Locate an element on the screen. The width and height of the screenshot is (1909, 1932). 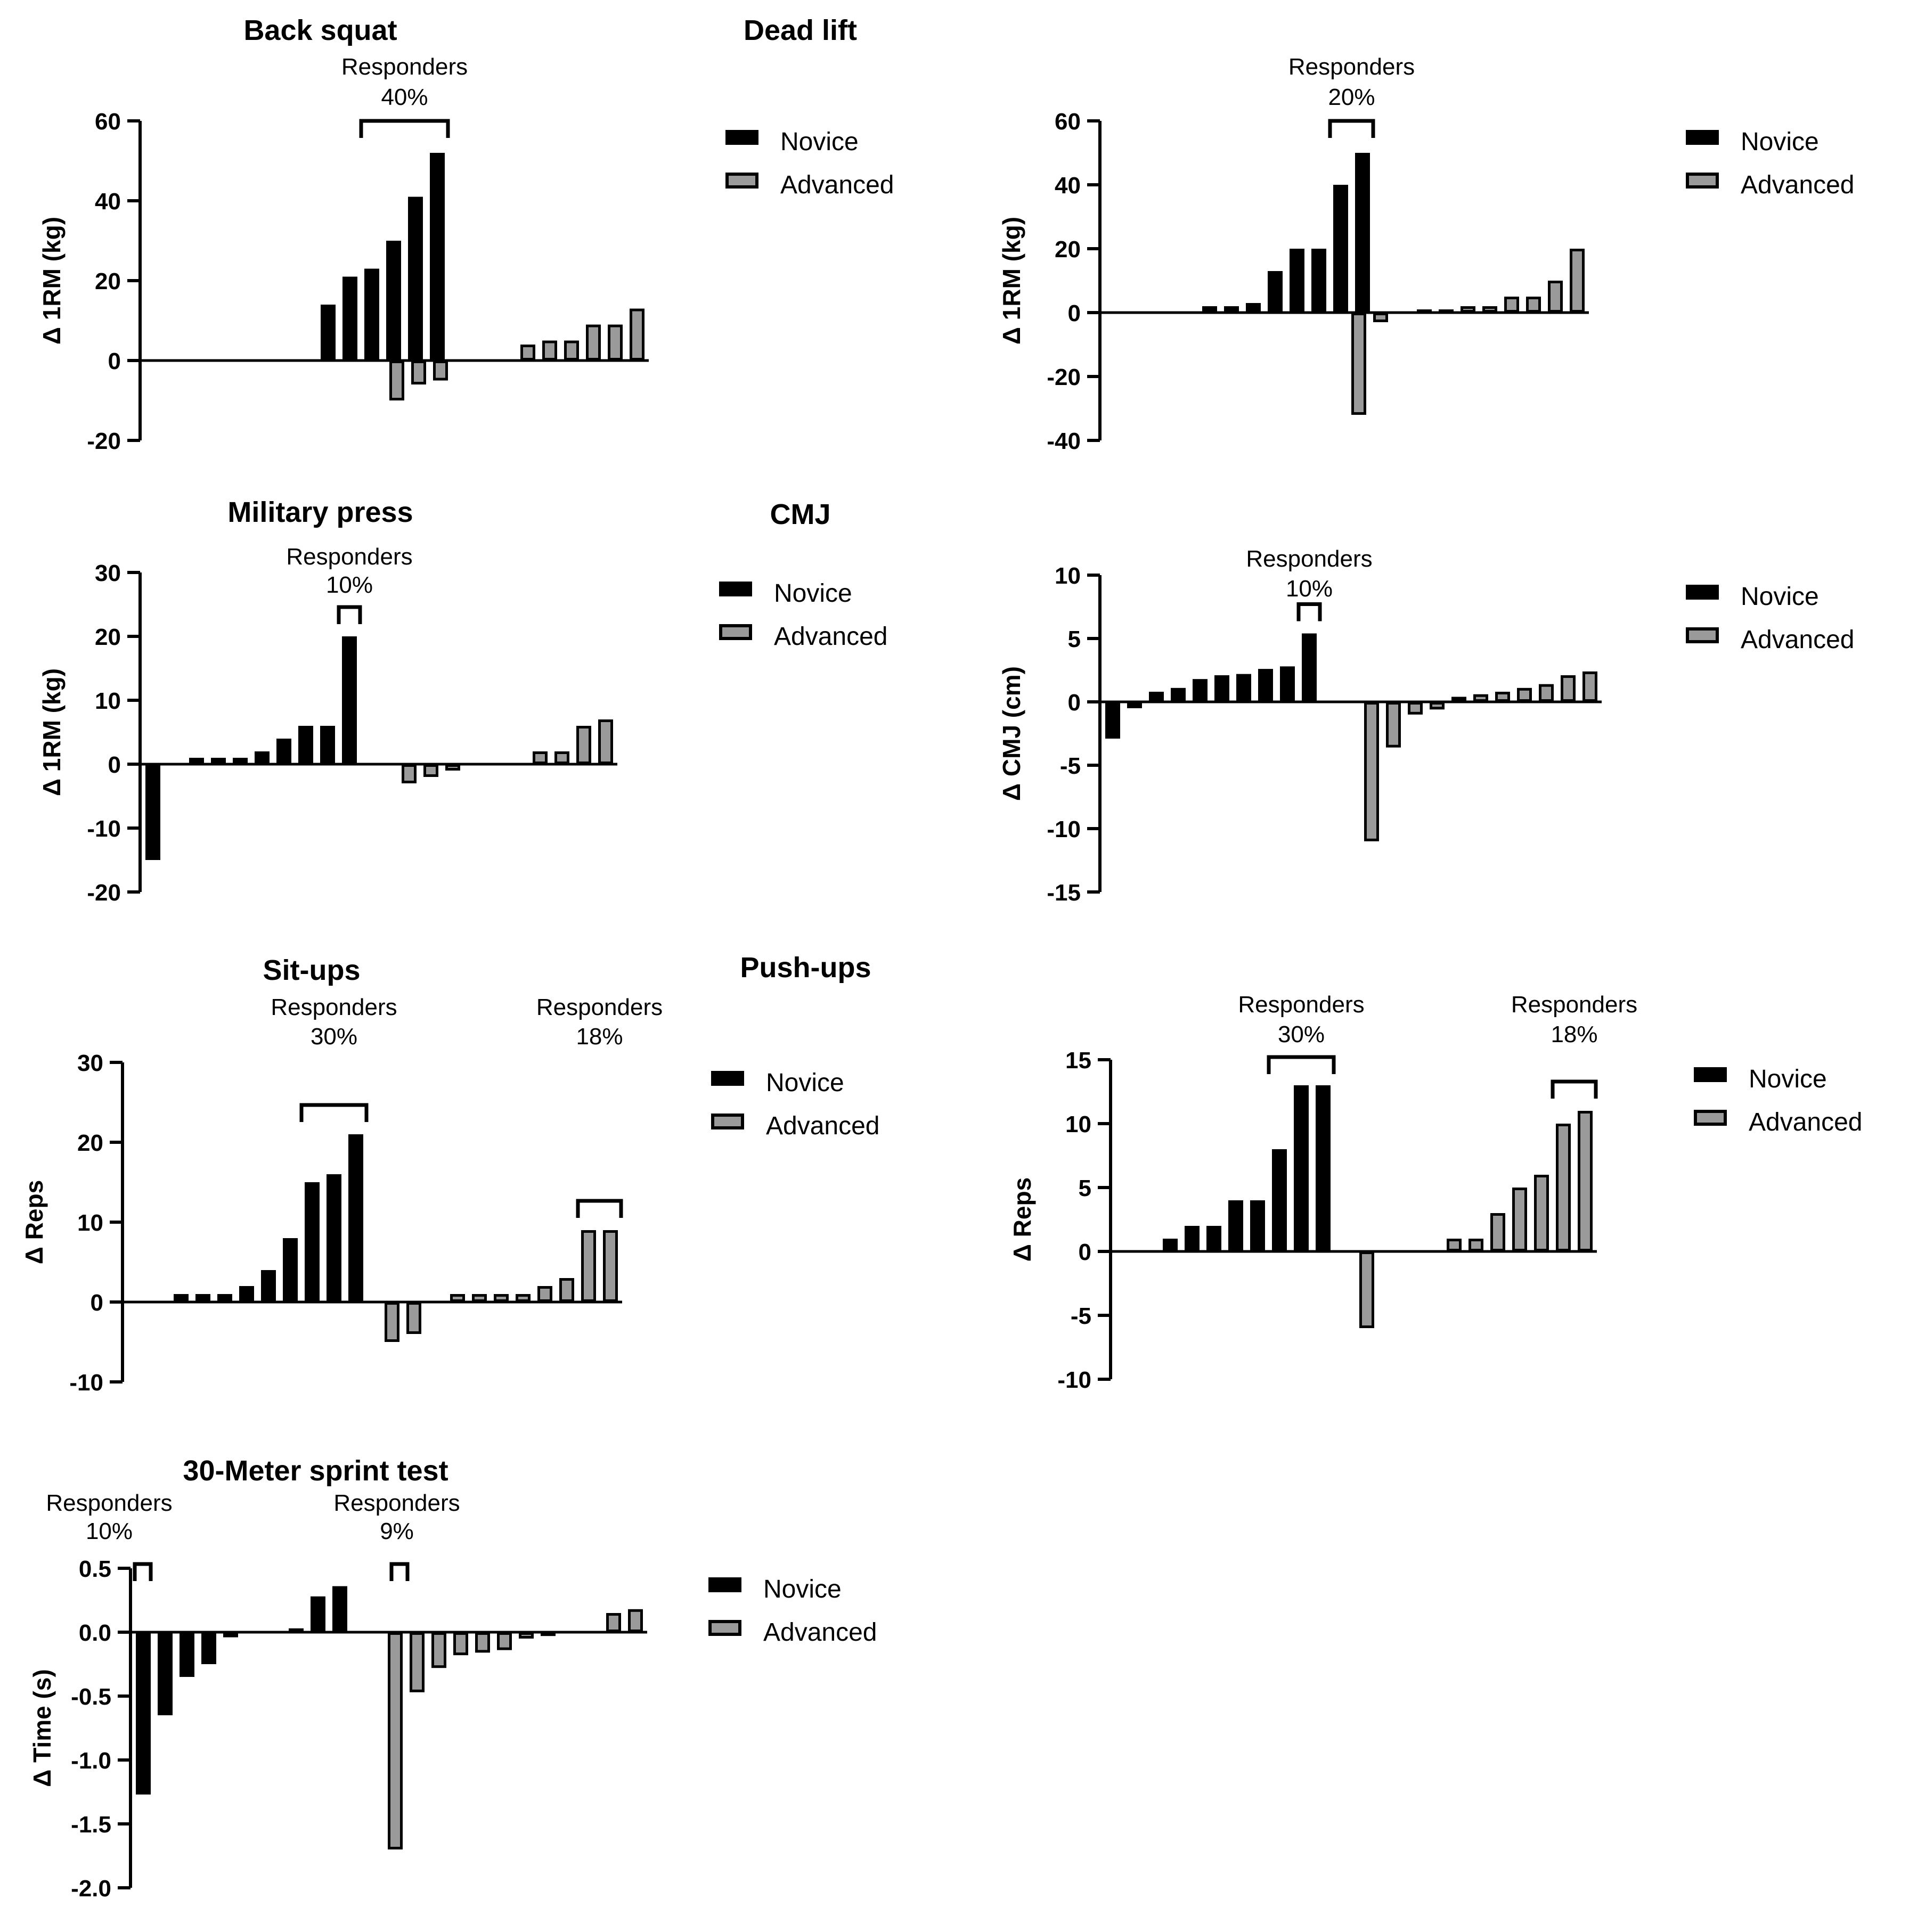
responders-percent: 20% is located at coordinates (1351, 97).